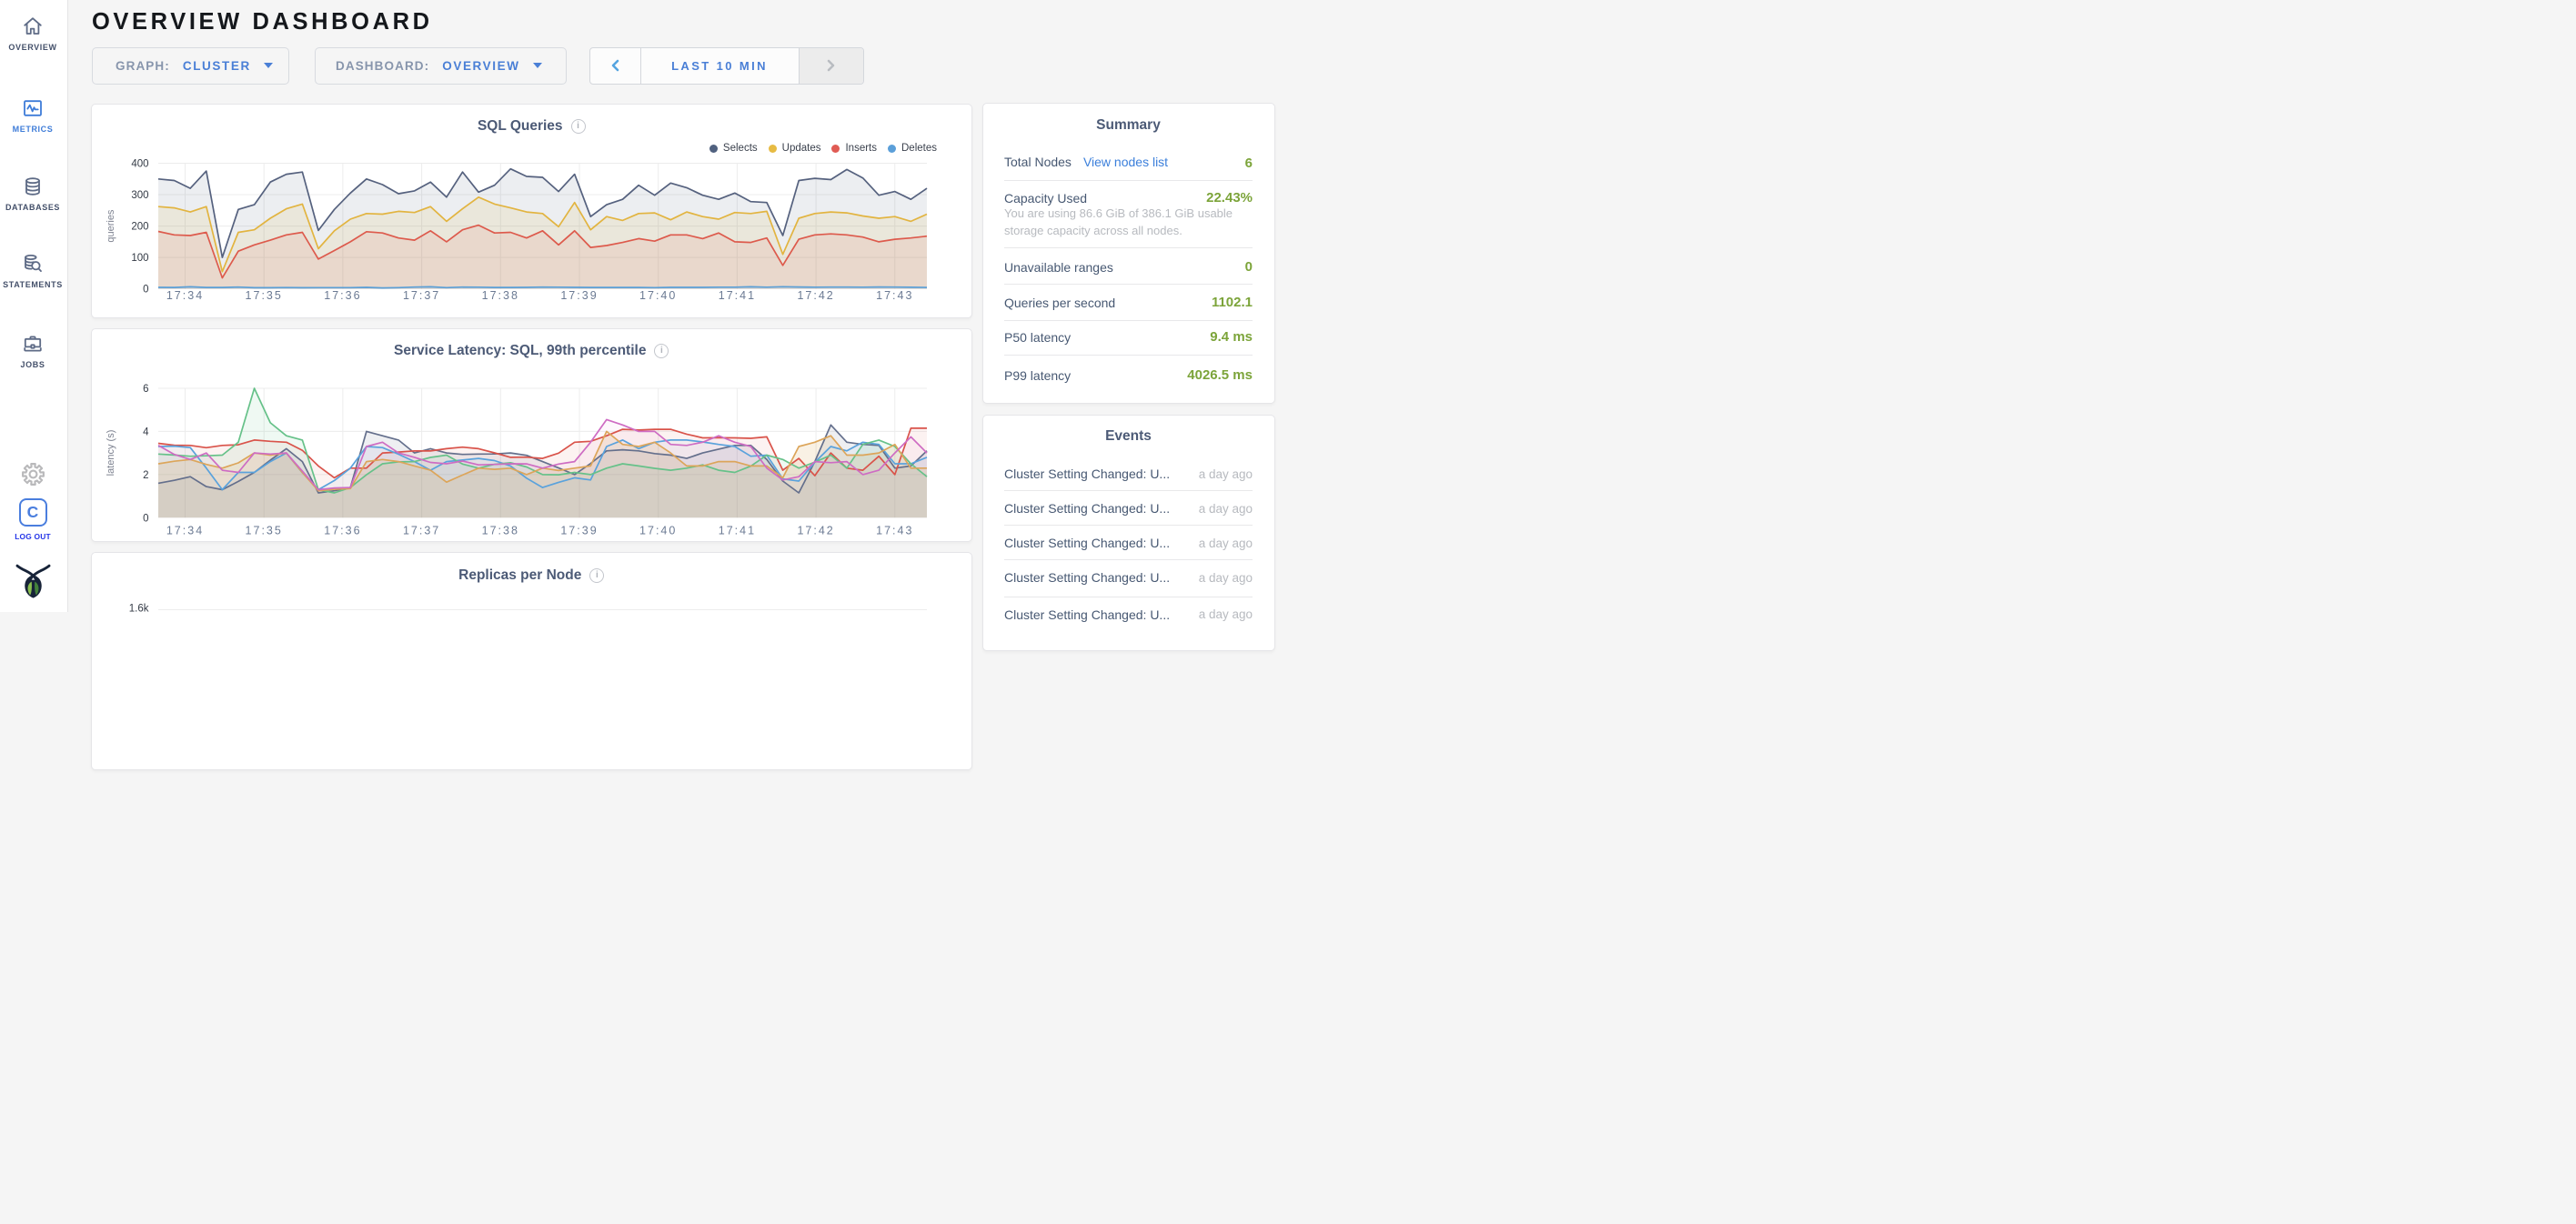 This screenshot has height=1224, width=2576. What do you see at coordinates (145, 389) in the screenshot?
I see `svg-text: 6` at bounding box center [145, 389].